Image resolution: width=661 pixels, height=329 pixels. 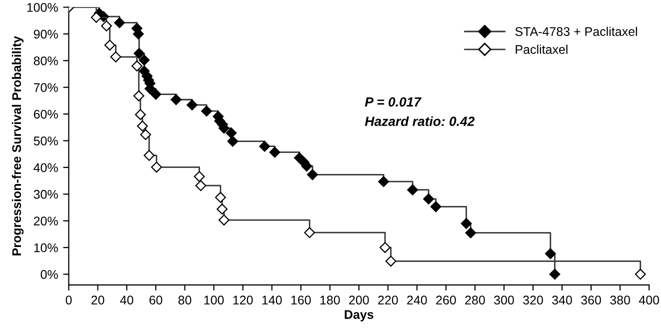 What do you see at coordinates (301, 300) in the screenshot?
I see `x-tick-label: 160` at bounding box center [301, 300].